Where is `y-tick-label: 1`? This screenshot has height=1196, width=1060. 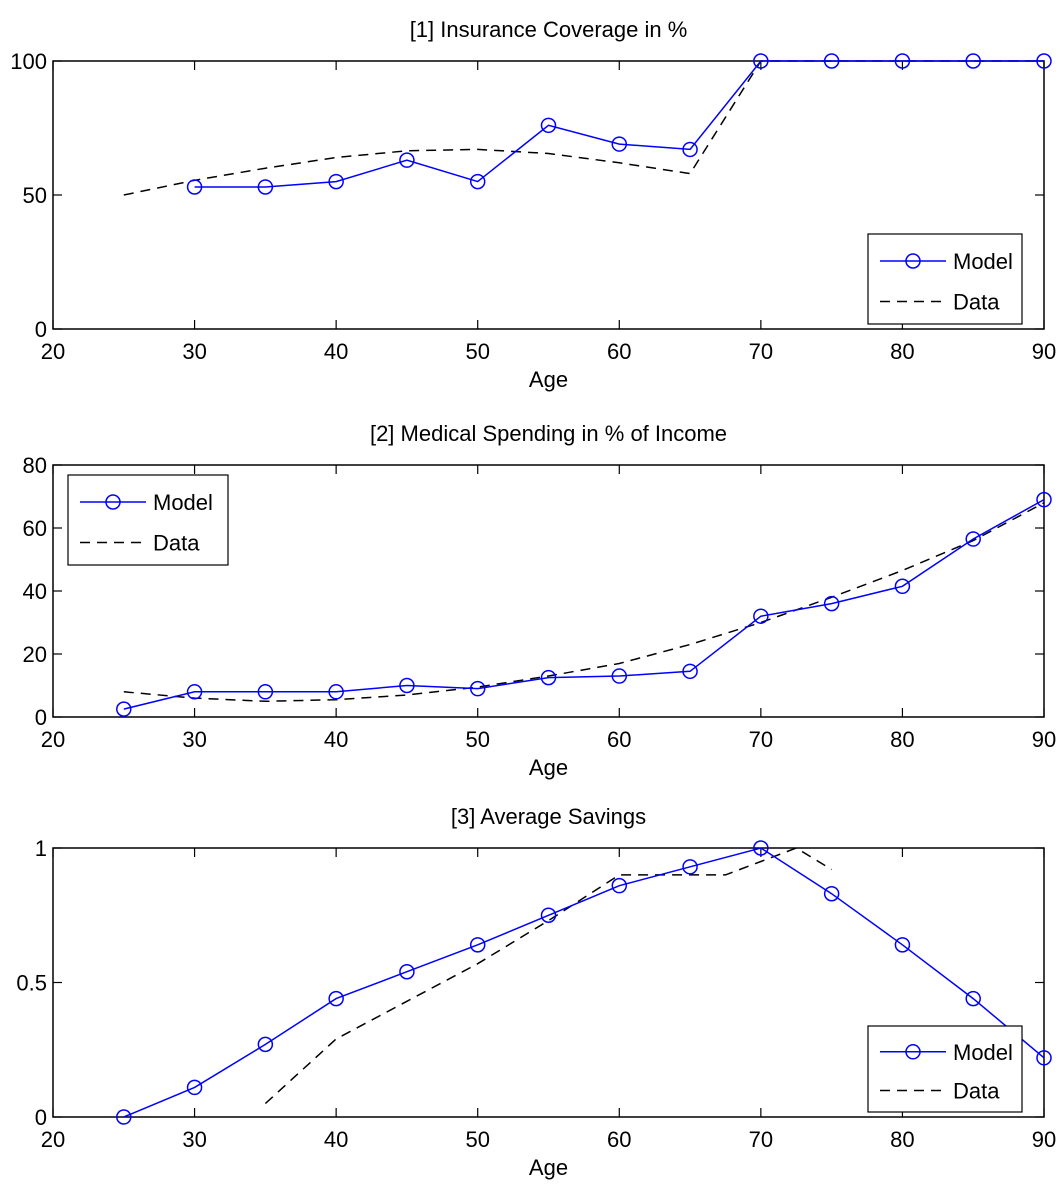
y-tick-label: 1 is located at coordinates (41, 848).